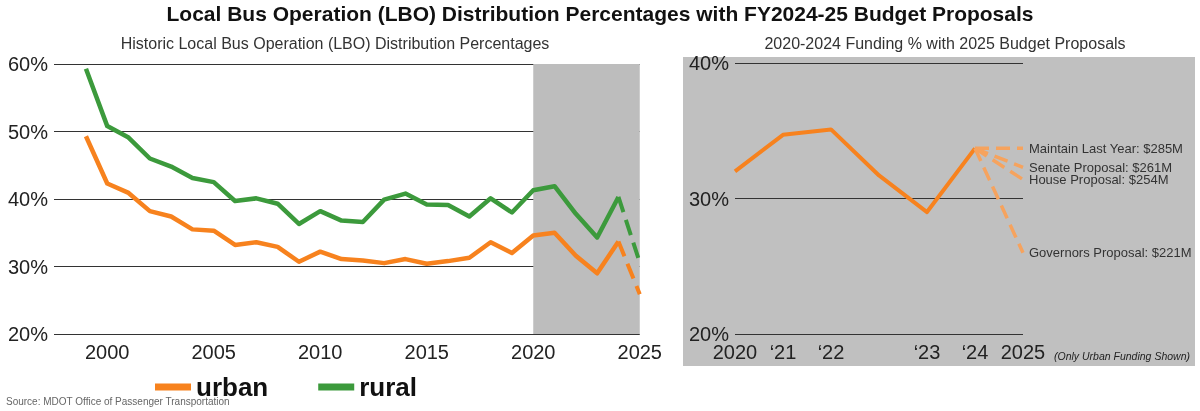 This screenshot has height=411, width=1200. I want to click on series-label: Maintain Last Year: $285M, so click(1106, 148).